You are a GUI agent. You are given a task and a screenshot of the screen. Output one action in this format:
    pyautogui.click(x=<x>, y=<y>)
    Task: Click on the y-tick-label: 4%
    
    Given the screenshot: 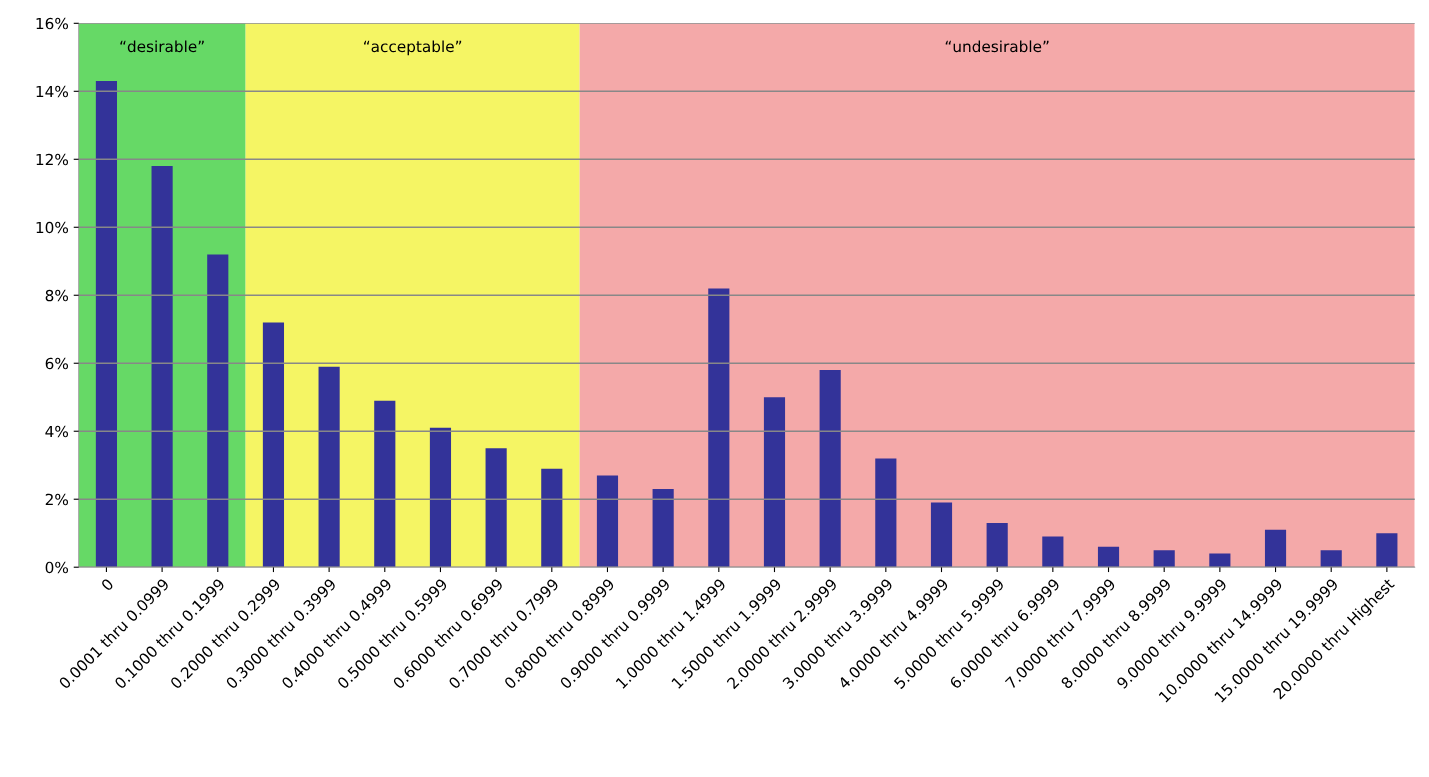 What is the action you would take?
    pyautogui.click(x=57, y=431)
    